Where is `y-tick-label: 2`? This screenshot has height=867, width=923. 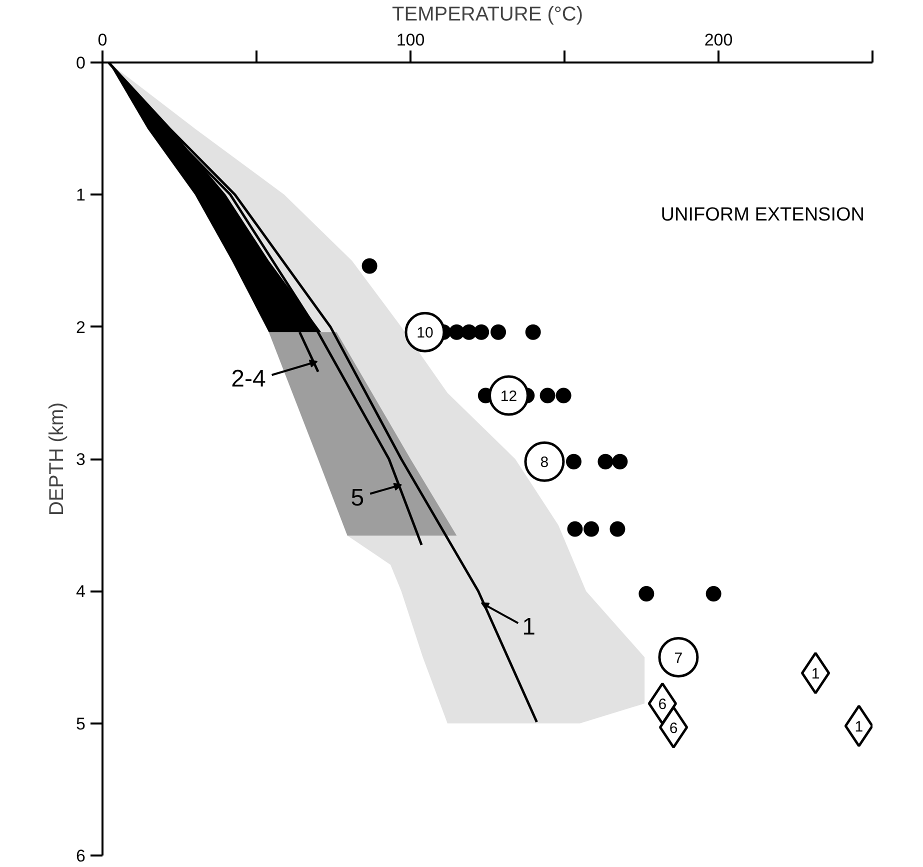 y-tick-label: 2 is located at coordinates (81, 327).